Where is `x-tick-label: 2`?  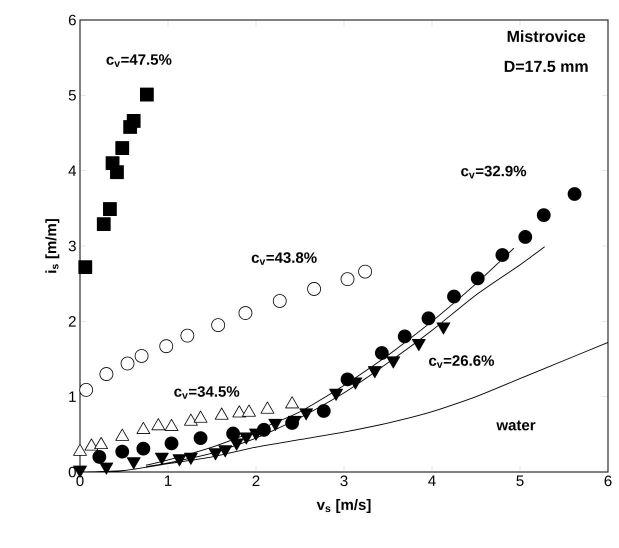 x-tick-label: 2 is located at coordinates (256, 481).